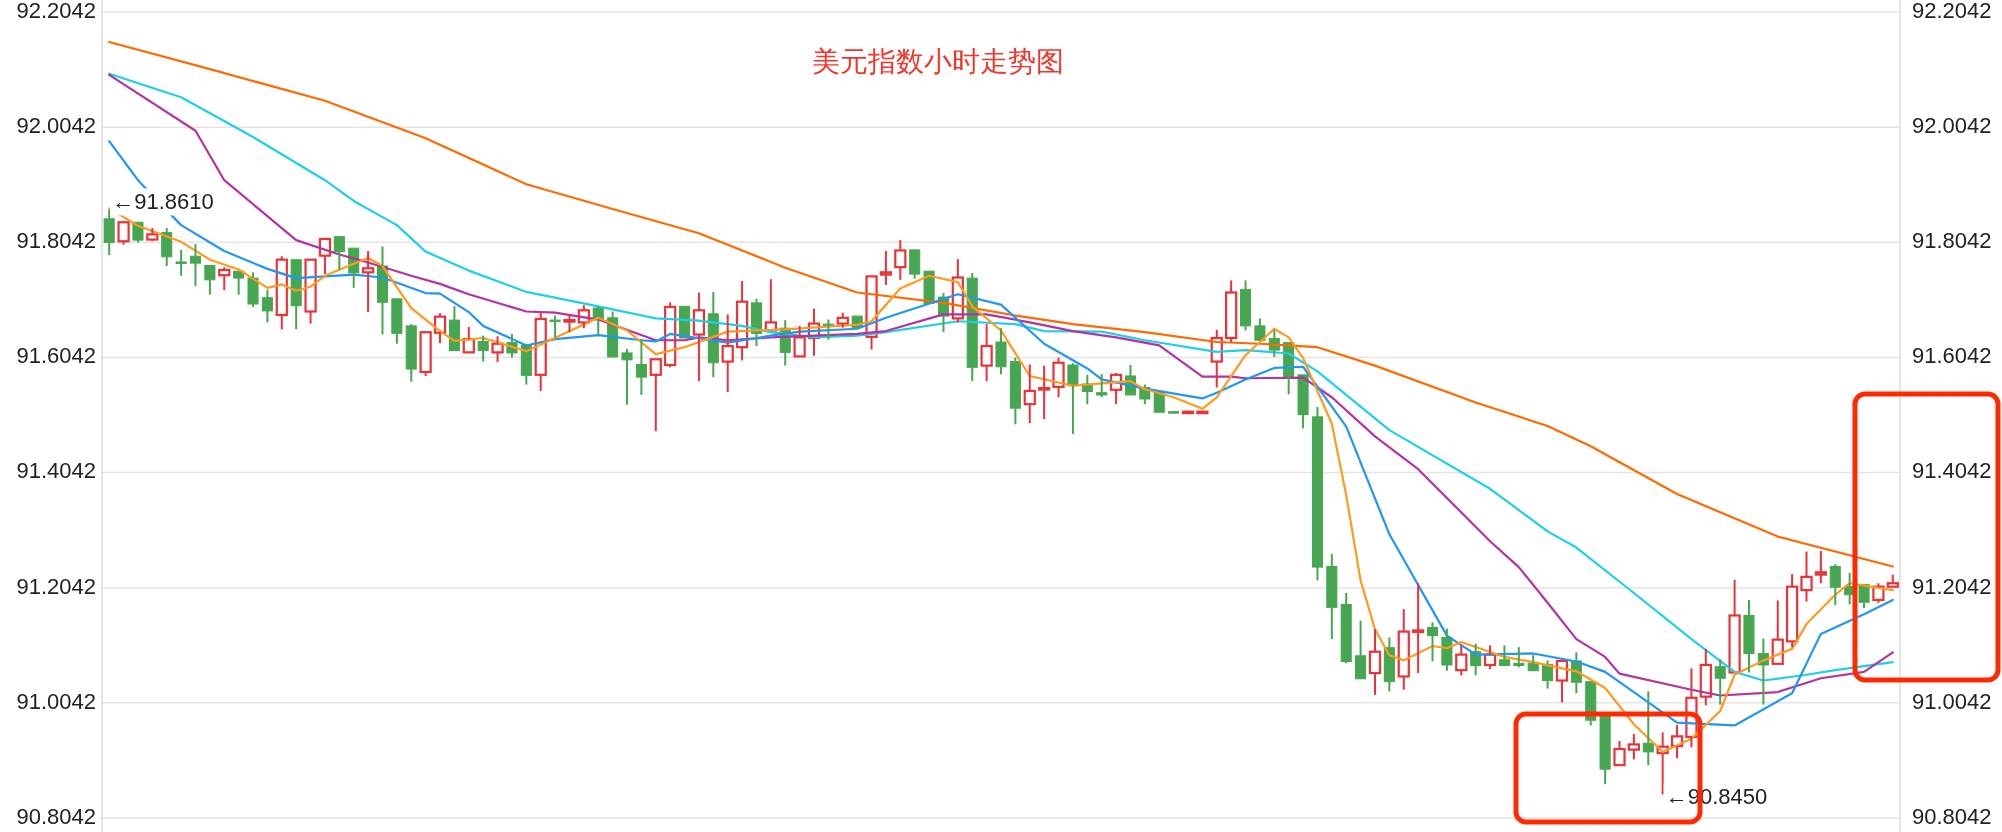 The width and height of the screenshot is (2002, 832). I want to click on y2-tick-label: 90.8042, so click(1952, 816).